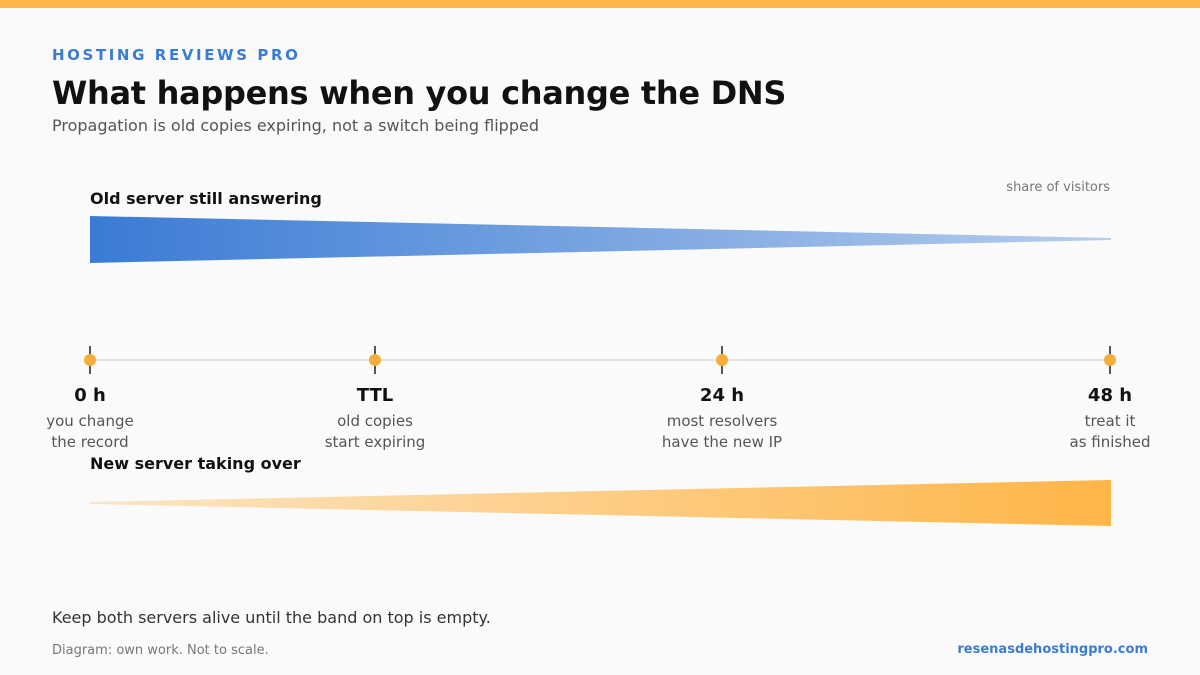  I want to click on marker-desc-line2: the record, so click(90, 442).